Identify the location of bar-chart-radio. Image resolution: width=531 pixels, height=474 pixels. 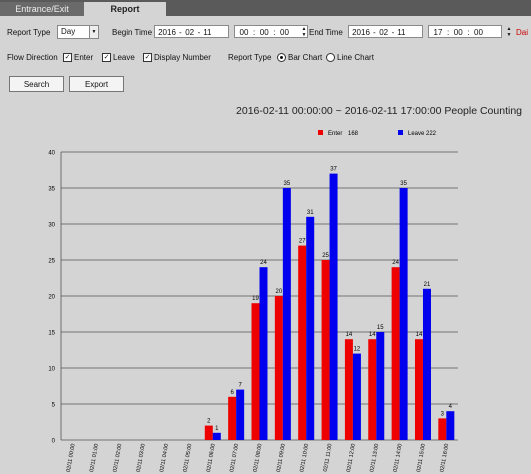
(281, 57).